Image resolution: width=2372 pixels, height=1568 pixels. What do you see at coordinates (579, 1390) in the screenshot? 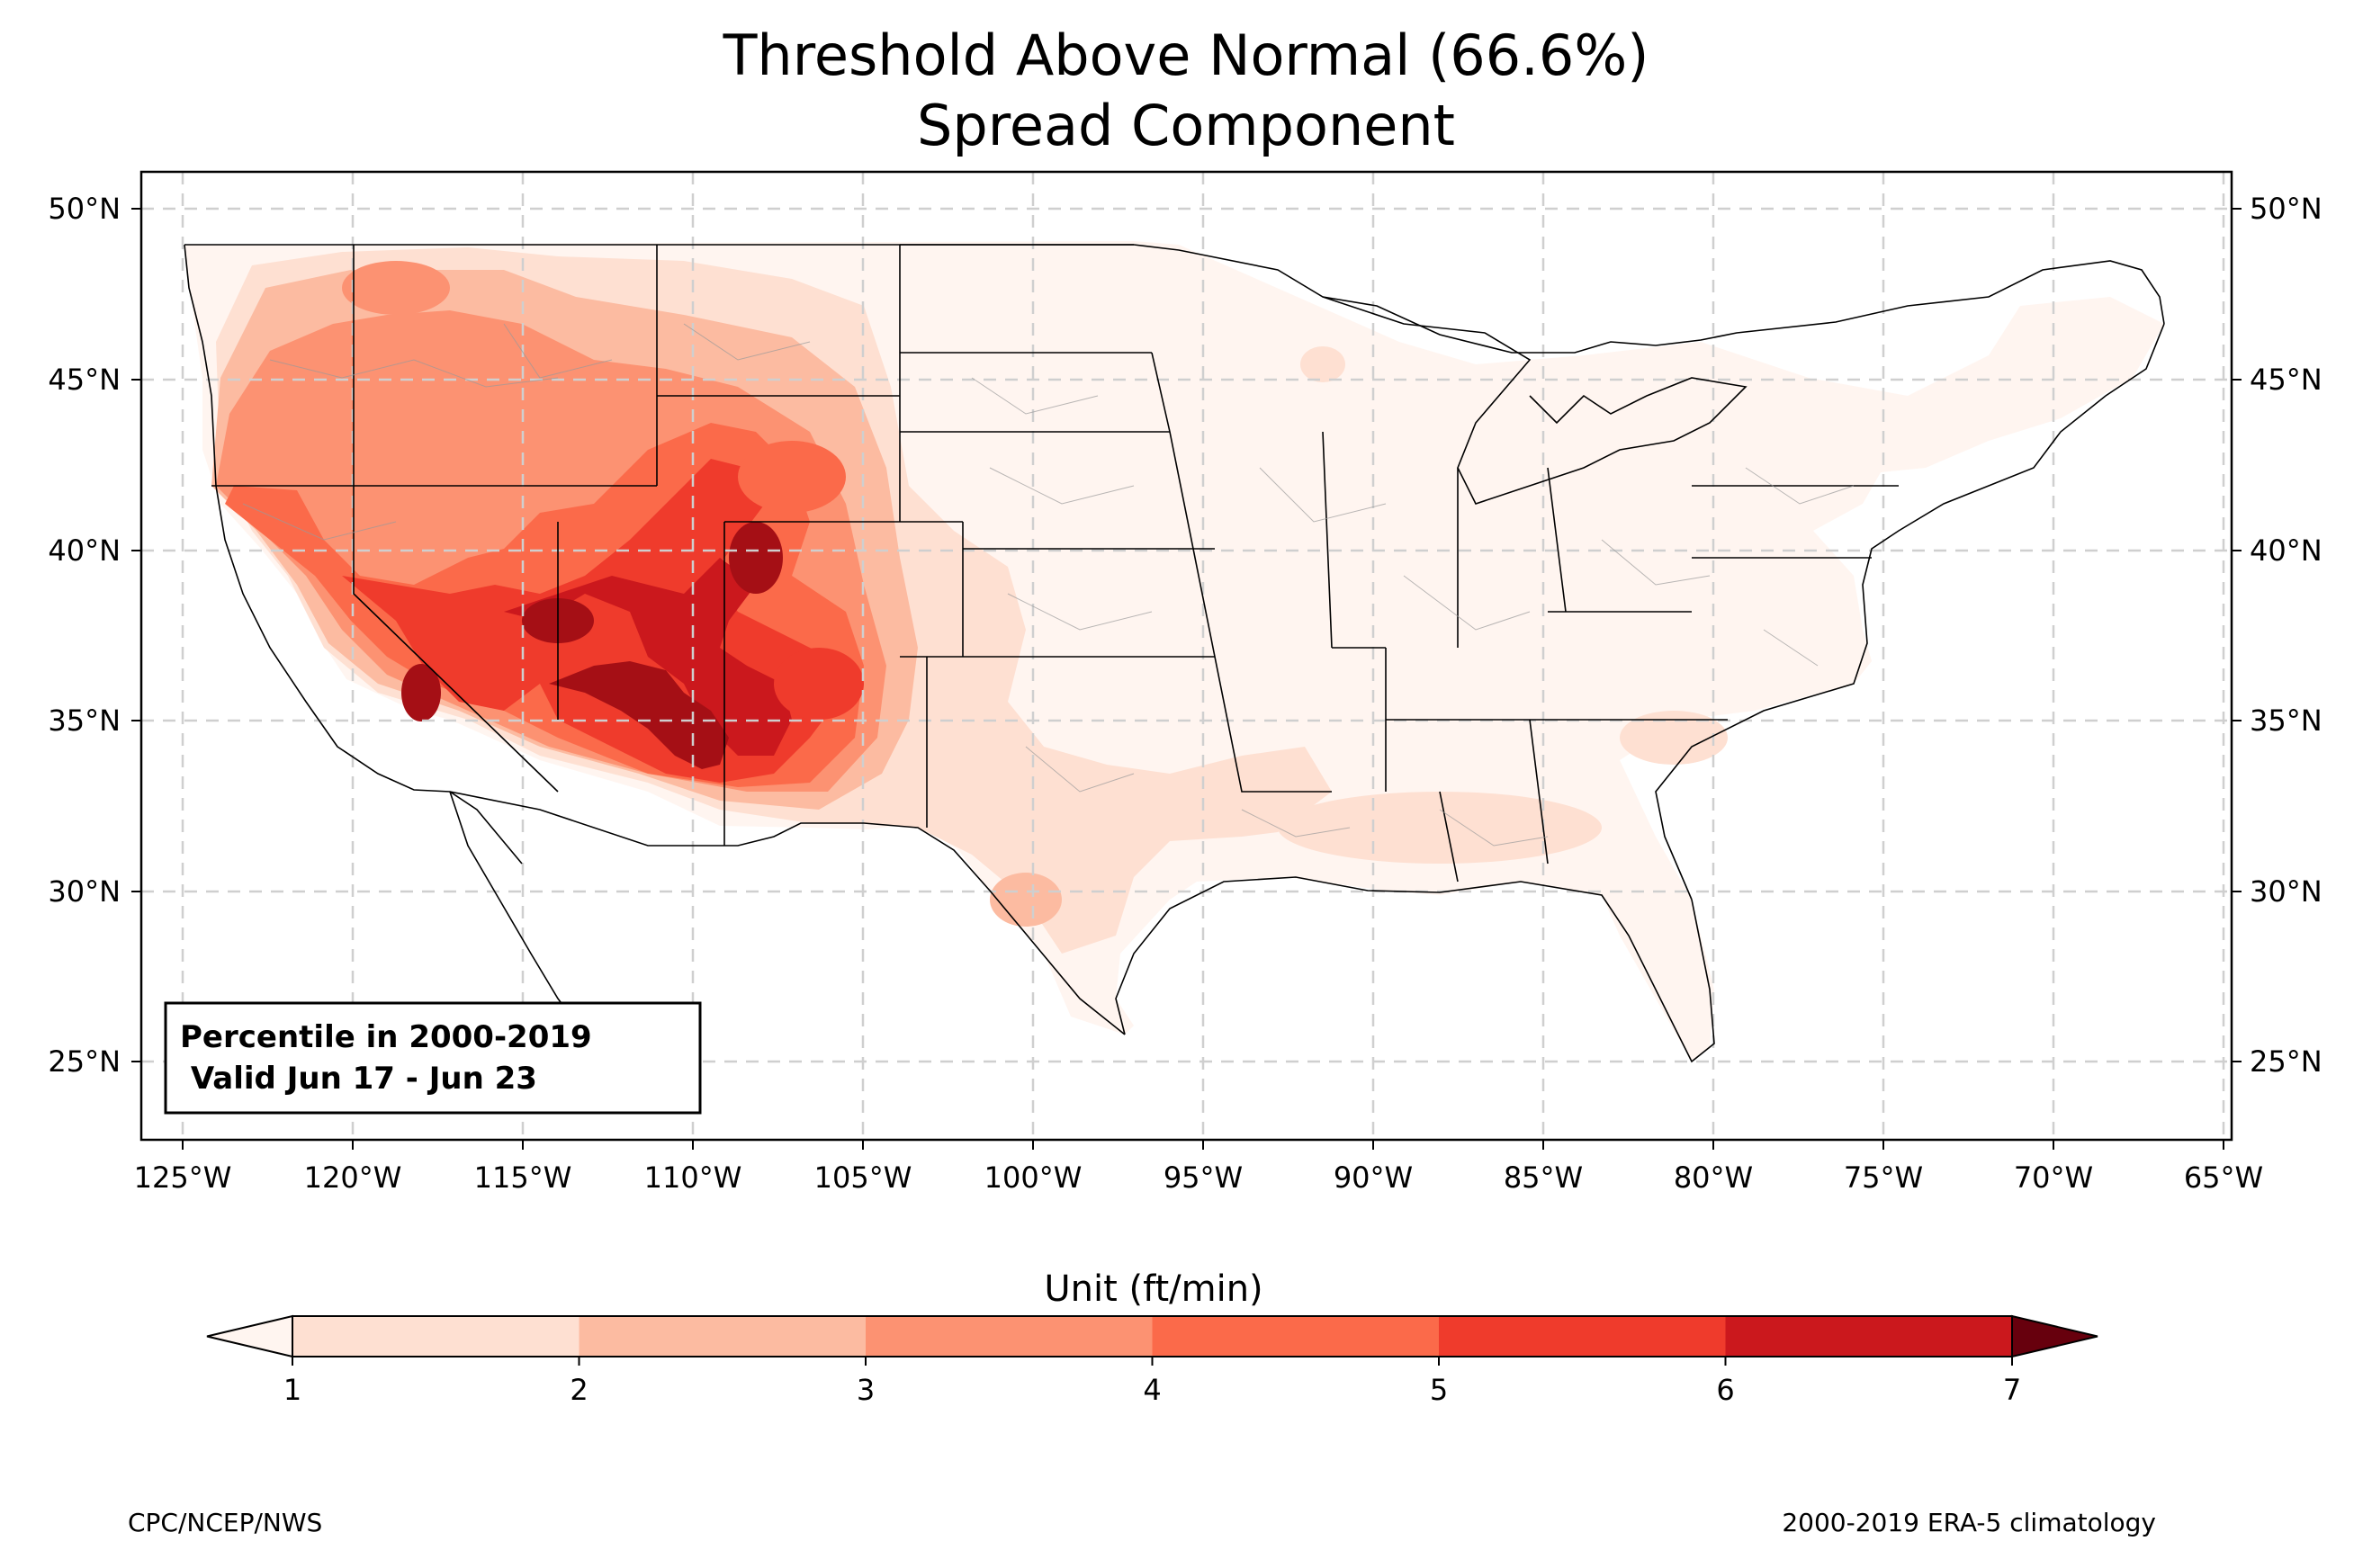
I see `colorbar-tick-label: 2` at bounding box center [579, 1390].